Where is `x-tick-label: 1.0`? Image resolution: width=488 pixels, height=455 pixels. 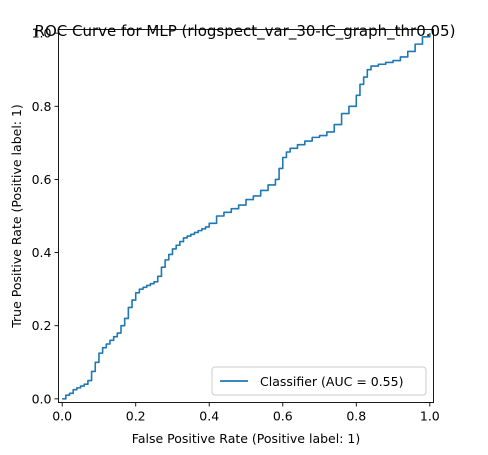 x-tick-label: 1.0 is located at coordinates (430, 416).